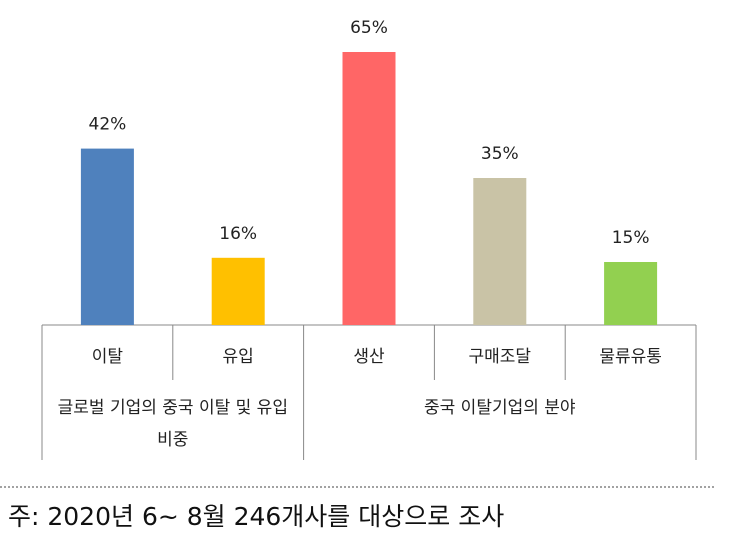 The image size is (733, 546). I want to click on value-label: 42%, so click(108, 125).